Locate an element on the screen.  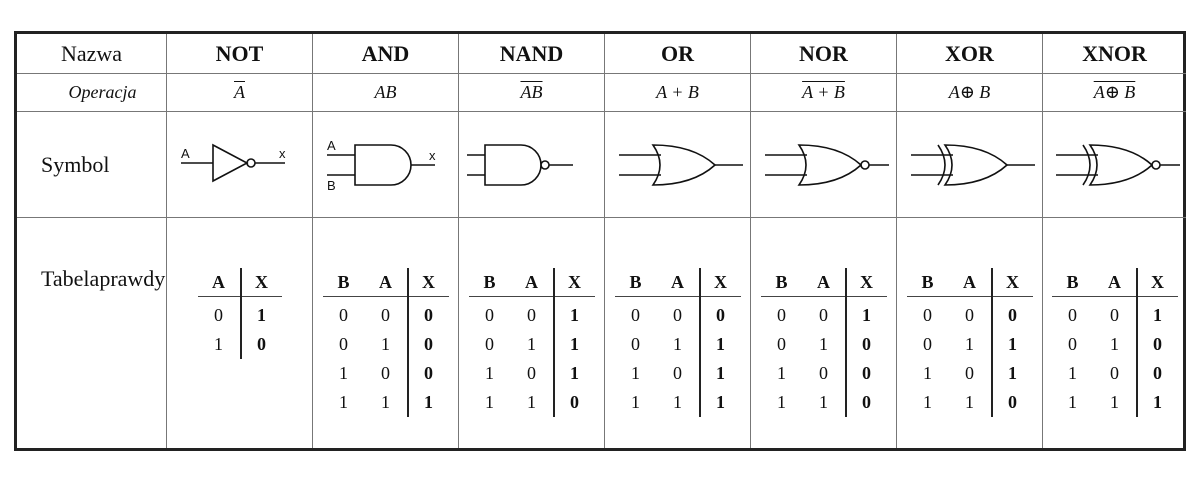
operation-expression: A⊕ B is located at coordinates (969, 92).